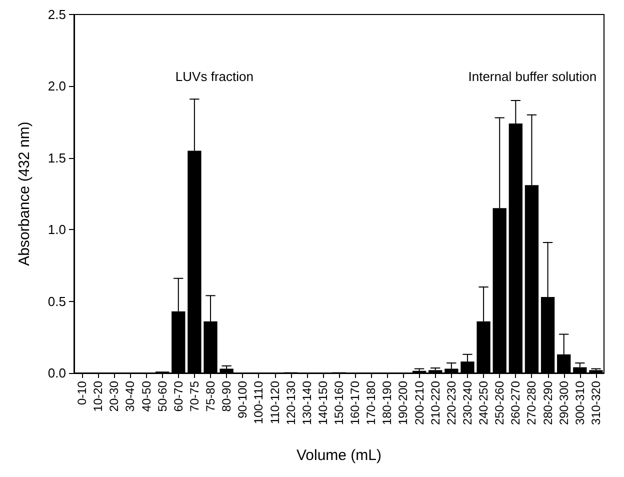 Image resolution: width=624 pixels, height=477 pixels. I want to click on x-tick-label: 290-300, so click(563, 403).